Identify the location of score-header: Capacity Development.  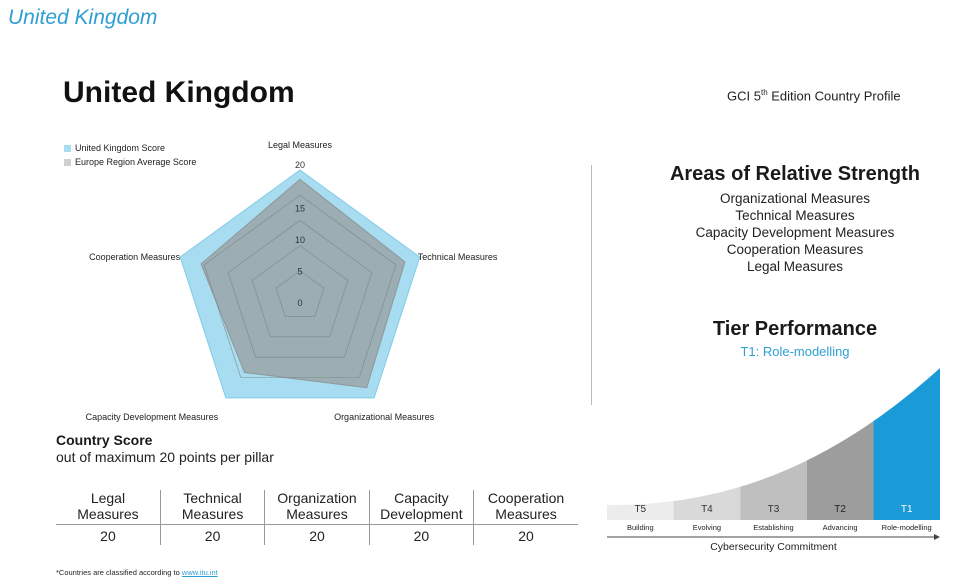
(421, 507).